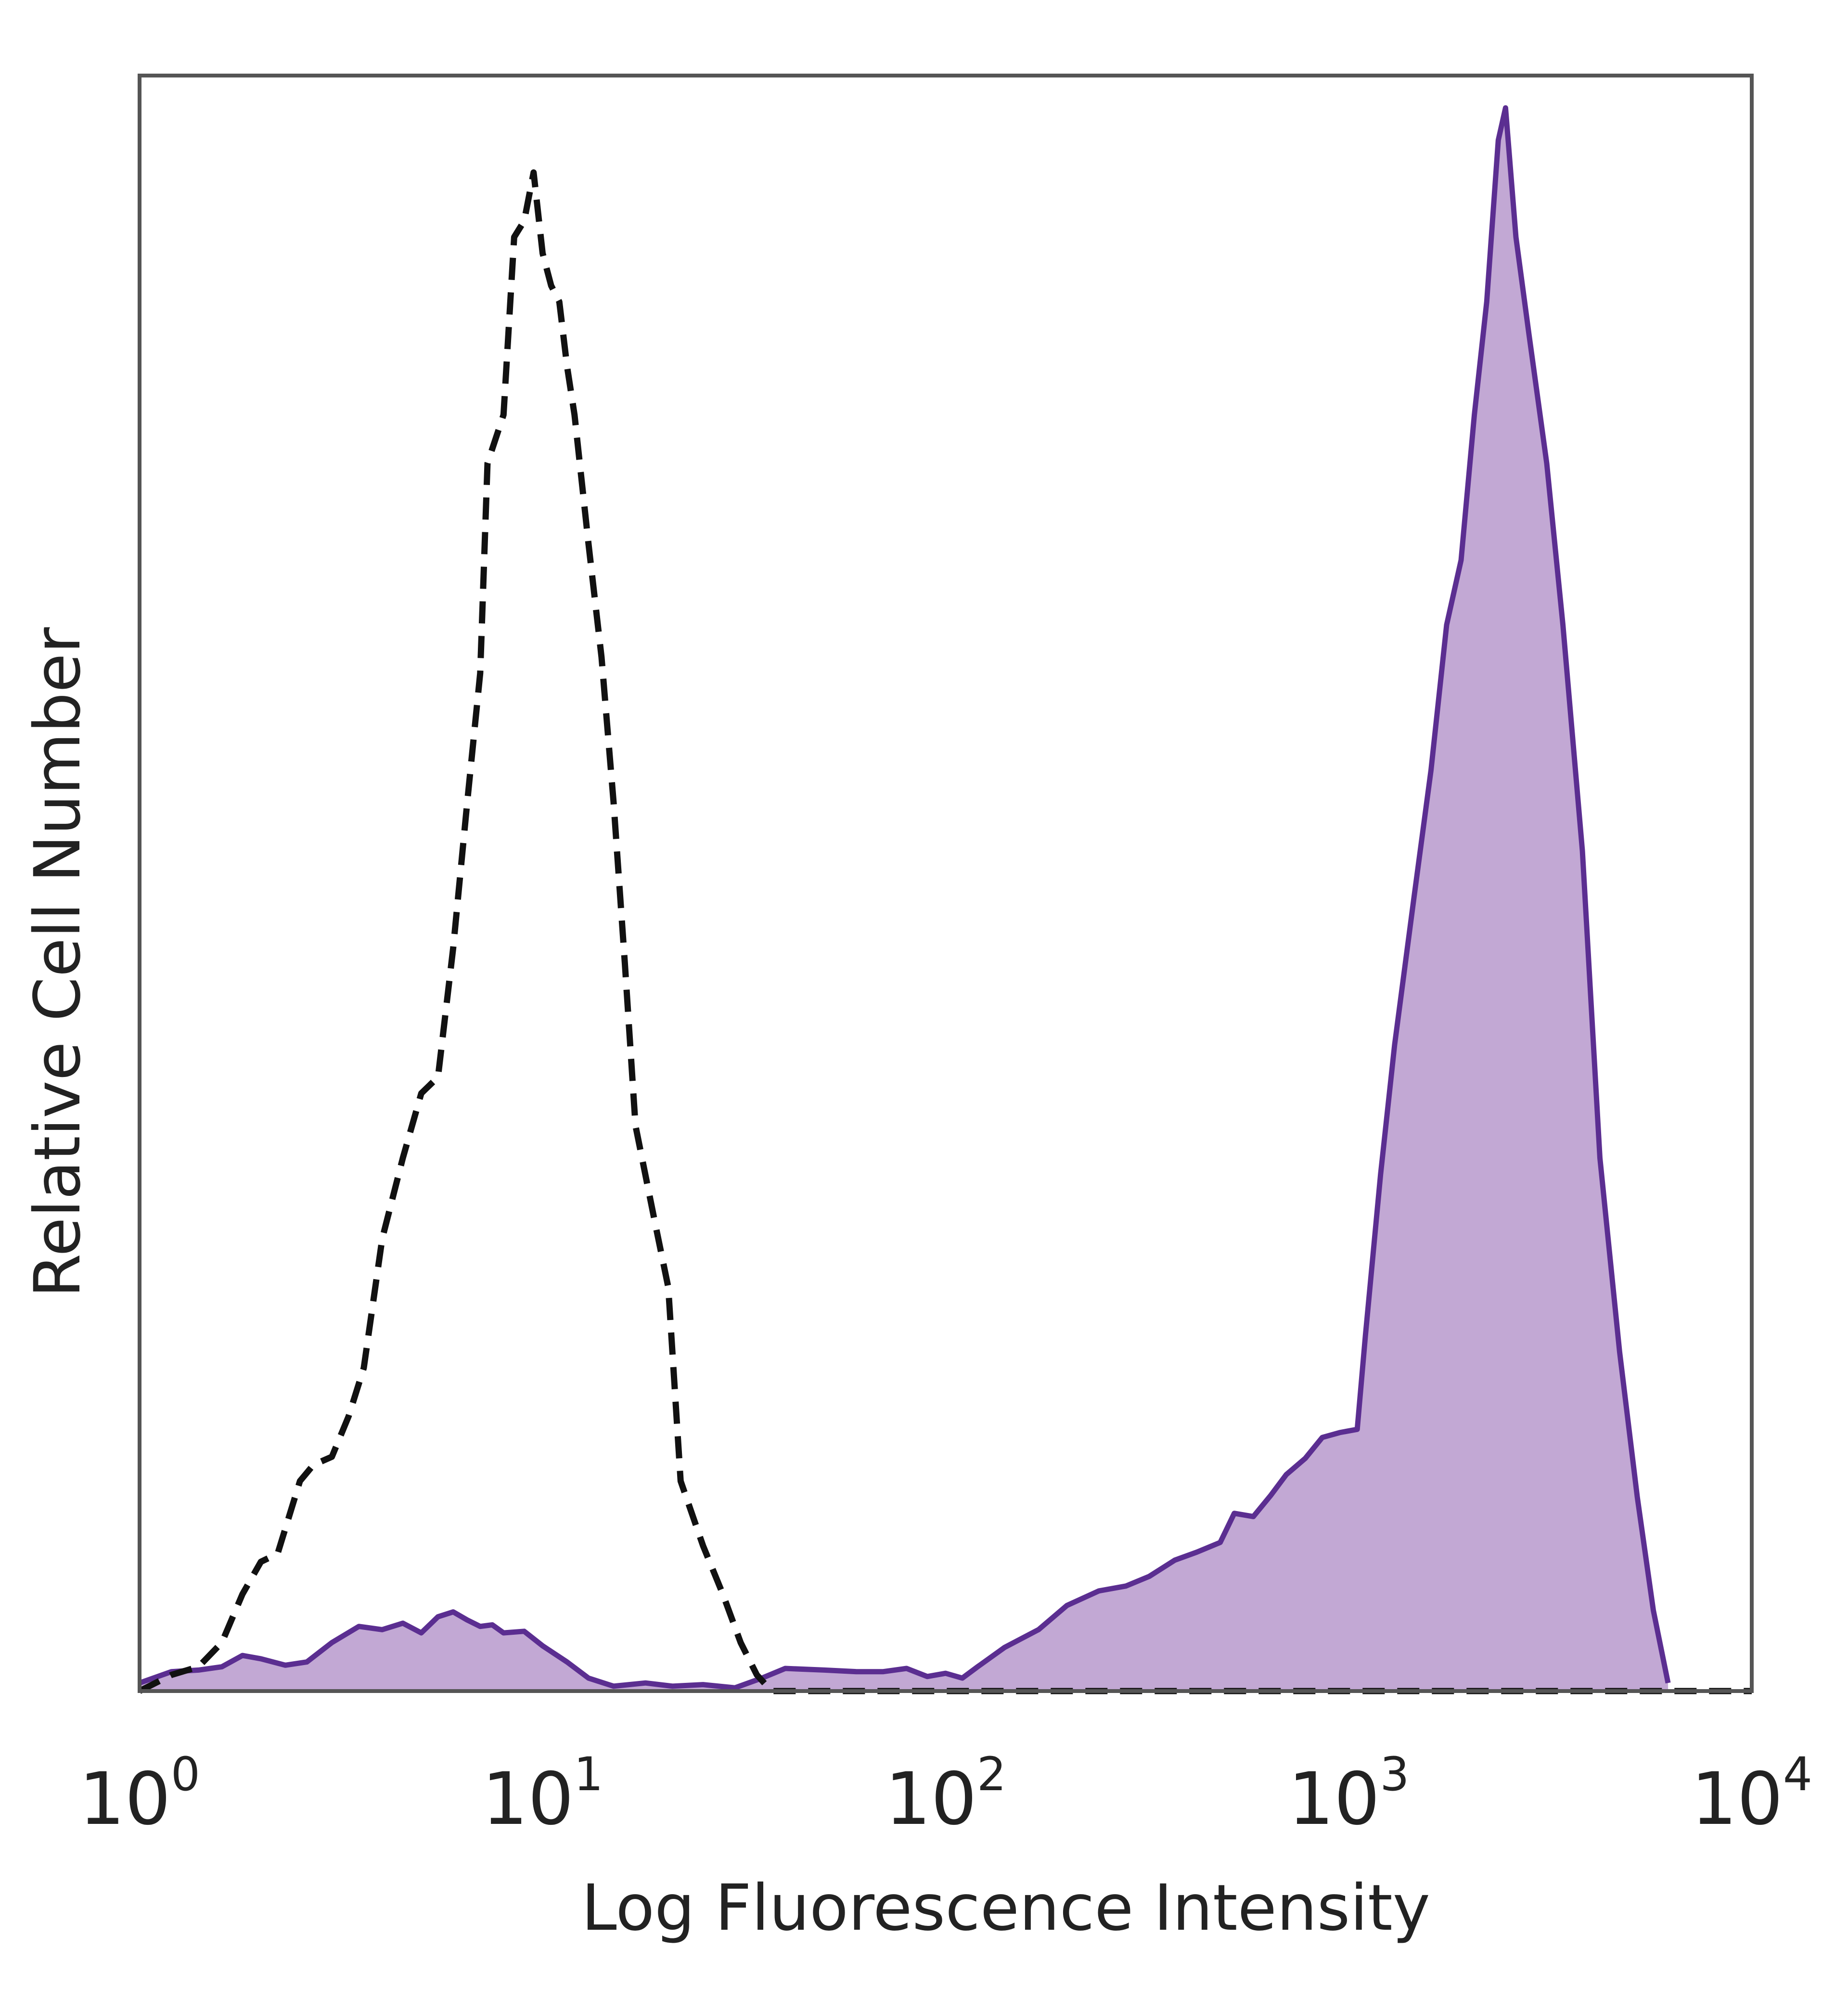 Image resolution: width=1848 pixels, height=2000 pixels. I want to click on x-tick-label: 10², so click(945, 1794).